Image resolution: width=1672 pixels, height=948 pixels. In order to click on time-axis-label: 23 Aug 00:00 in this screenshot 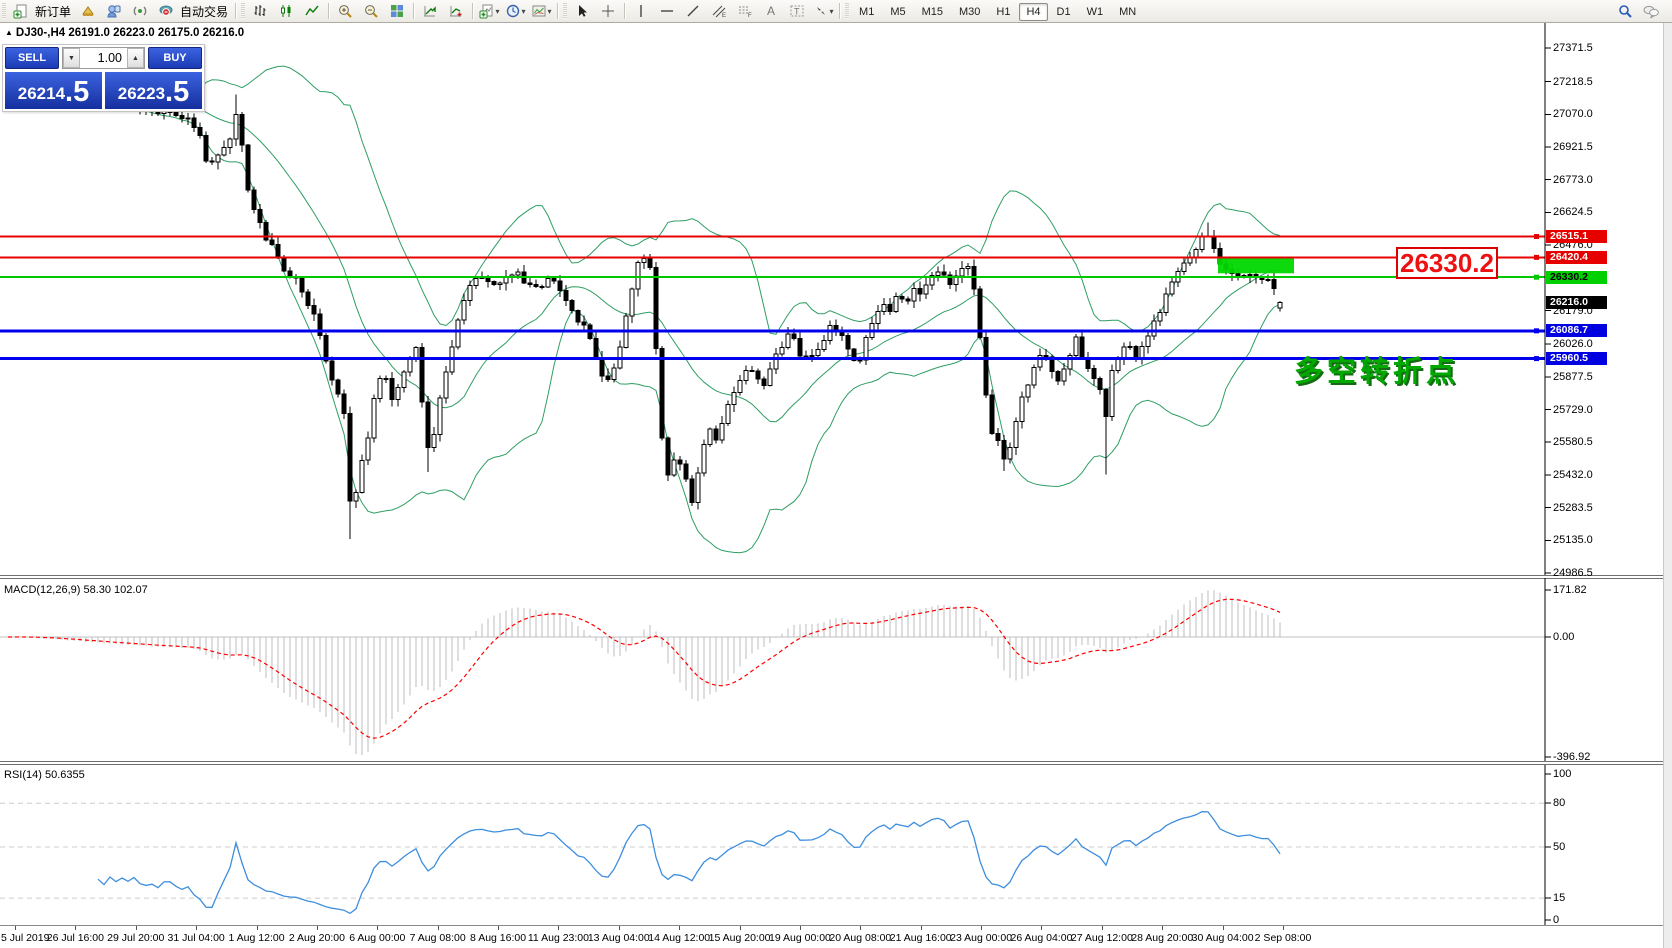, I will do `click(981, 938)`.